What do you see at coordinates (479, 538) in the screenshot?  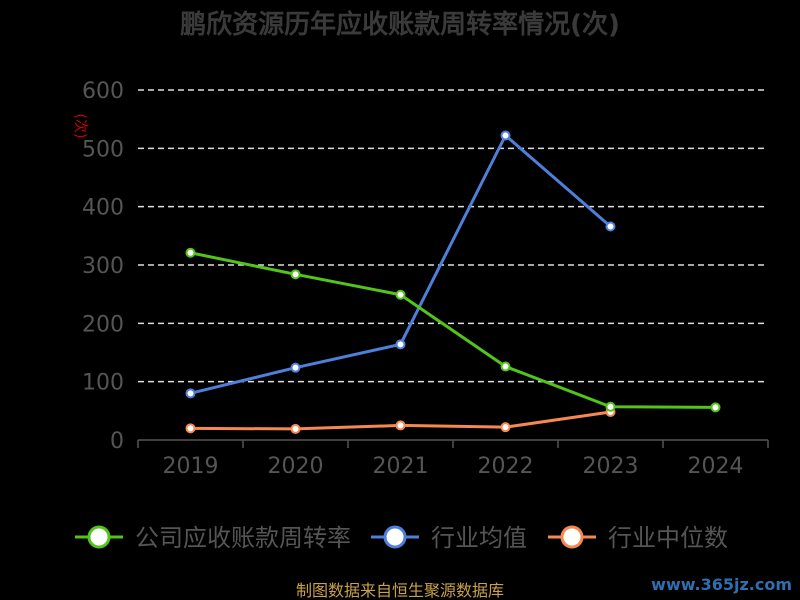 I see `legend-label: 行业均值` at bounding box center [479, 538].